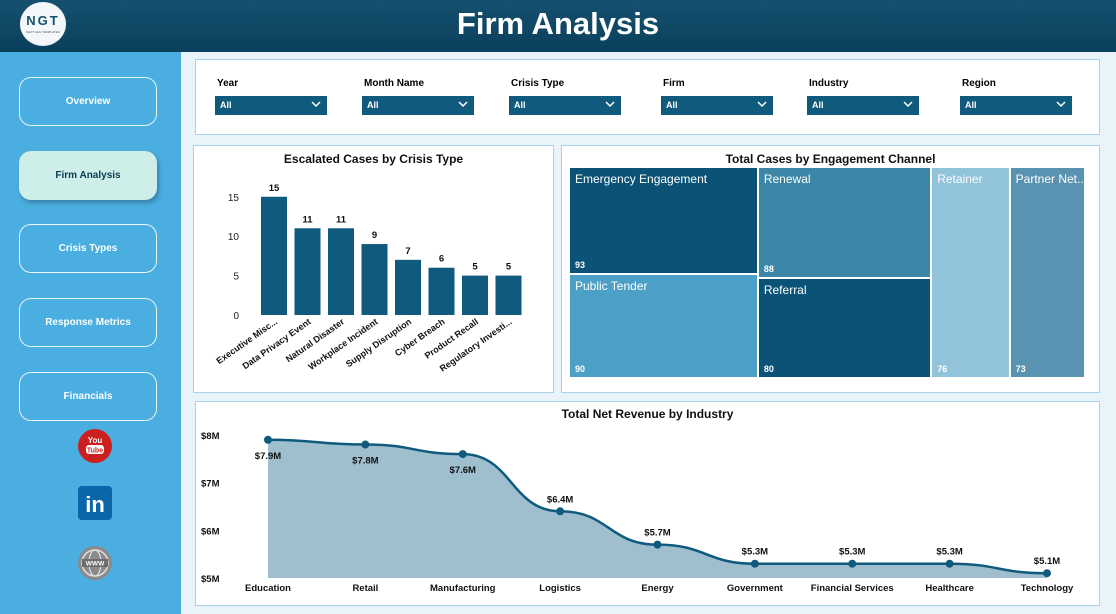  I want to click on tile-label: Retainer, so click(960, 179).